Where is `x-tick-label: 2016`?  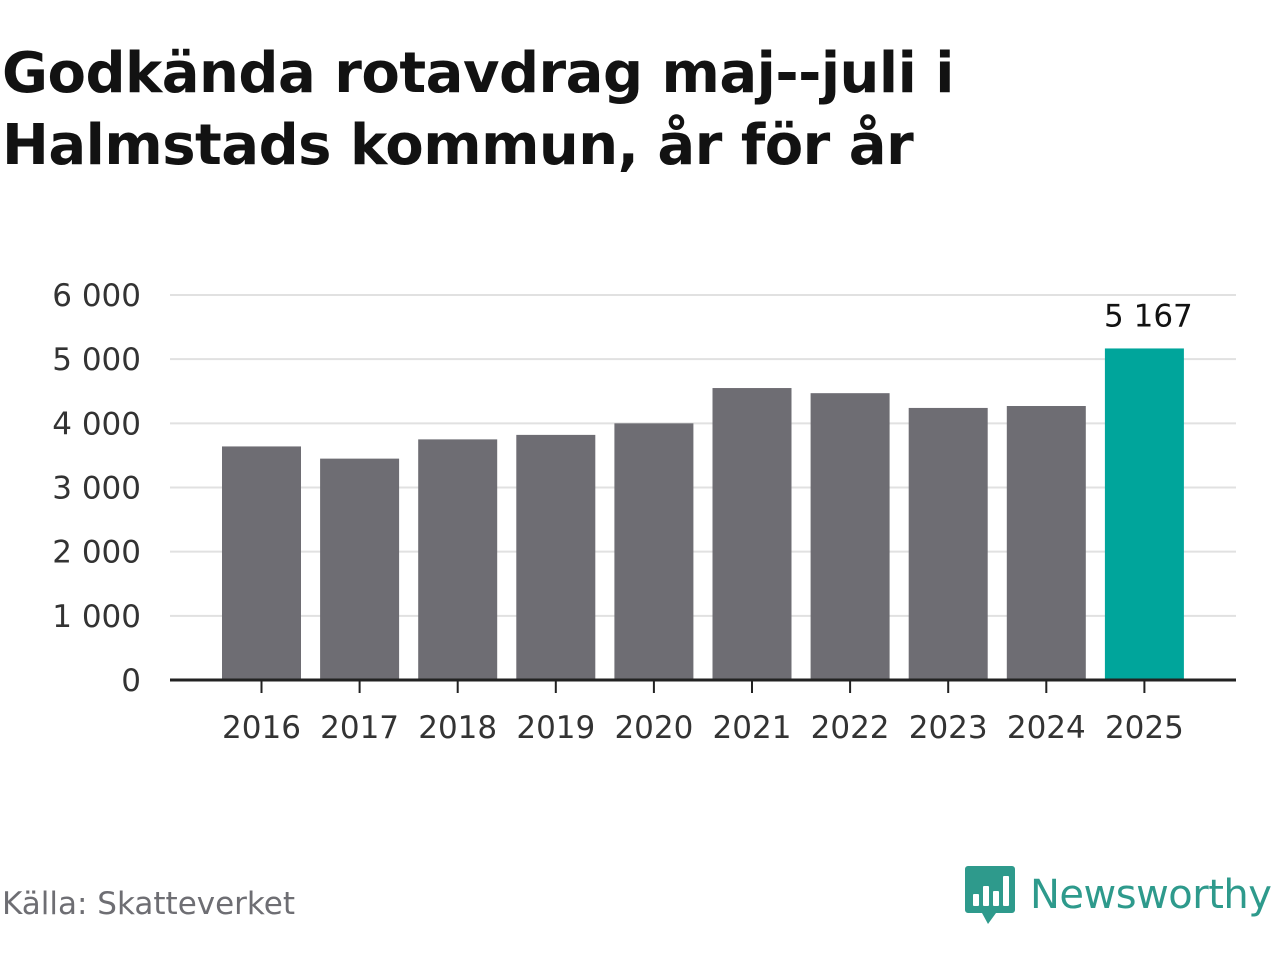 x-tick-label: 2016 is located at coordinates (261, 728).